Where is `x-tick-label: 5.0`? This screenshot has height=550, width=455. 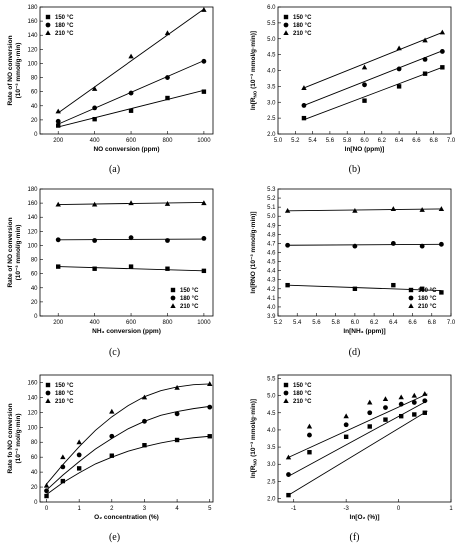
x-tick-label: 5.0 is located at coordinates (278, 141).